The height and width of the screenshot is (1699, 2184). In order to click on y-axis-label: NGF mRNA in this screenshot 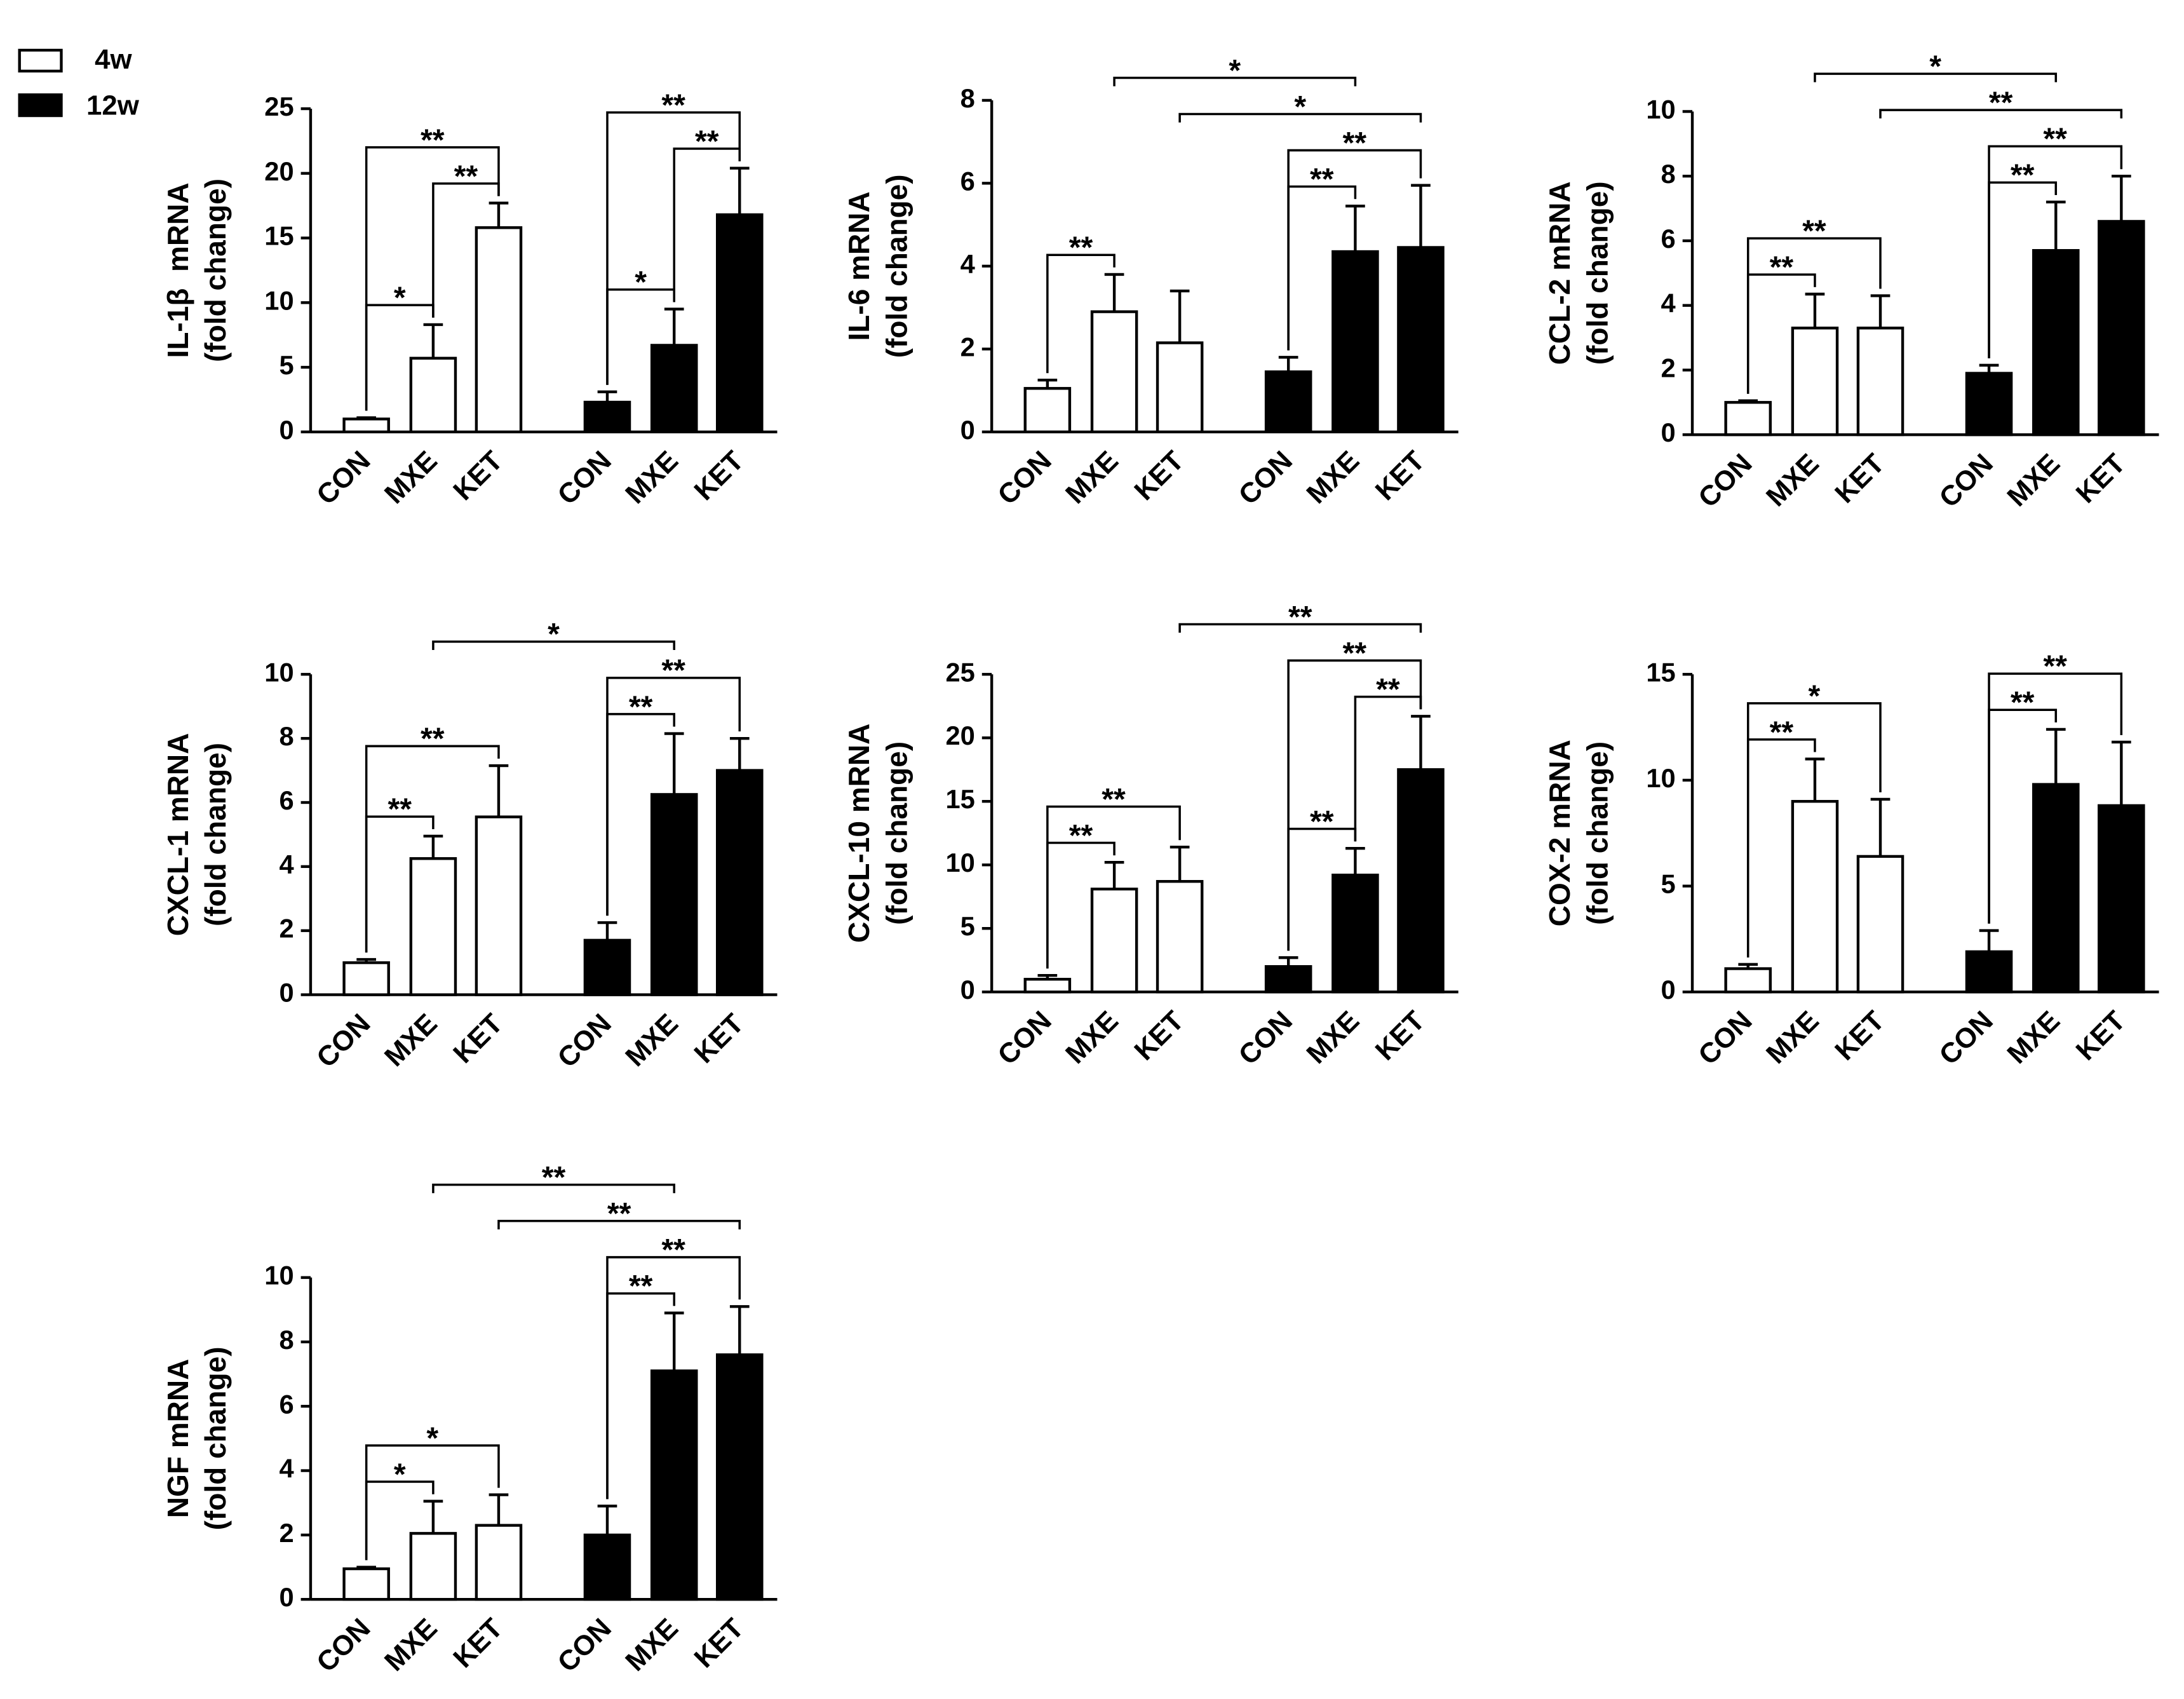, I will do `click(177, 1439)`.